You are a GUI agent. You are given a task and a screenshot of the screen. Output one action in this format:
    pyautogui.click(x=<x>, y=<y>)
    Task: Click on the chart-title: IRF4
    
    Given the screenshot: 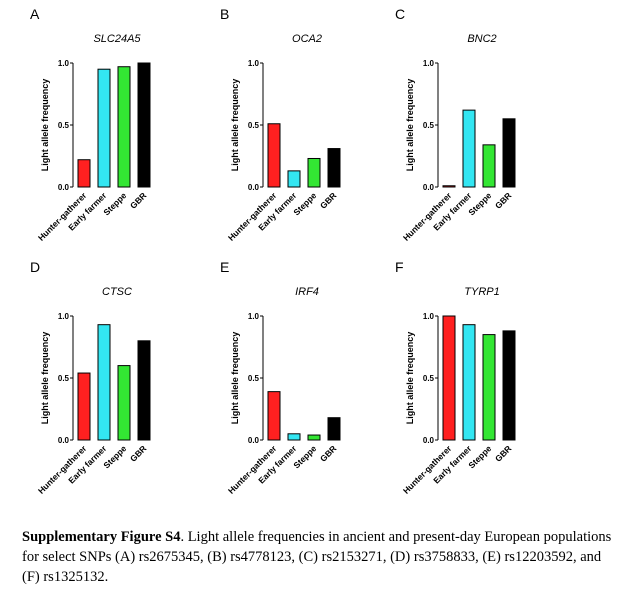 What is the action you would take?
    pyautogui.click(x=307, y=292)
    